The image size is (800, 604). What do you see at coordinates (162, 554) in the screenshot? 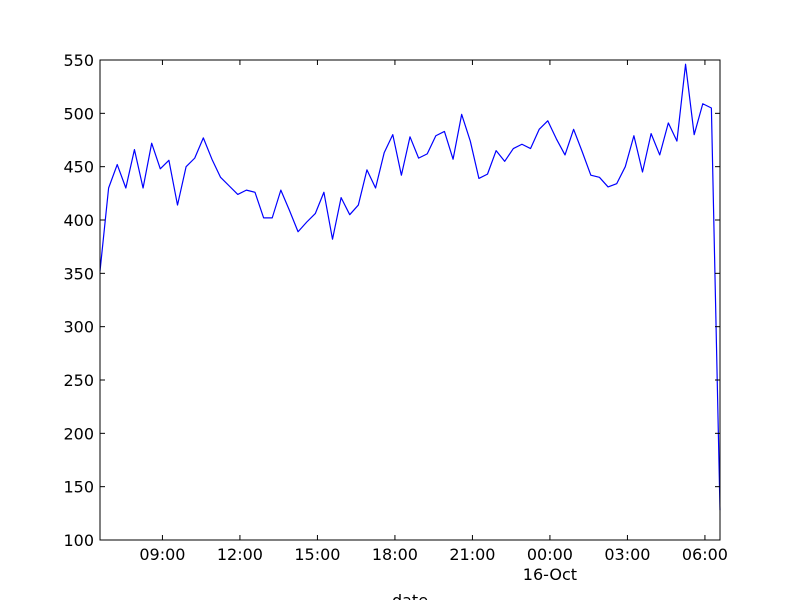
I see `x-tick-label: 09:00` at bounding box center [162, 554].